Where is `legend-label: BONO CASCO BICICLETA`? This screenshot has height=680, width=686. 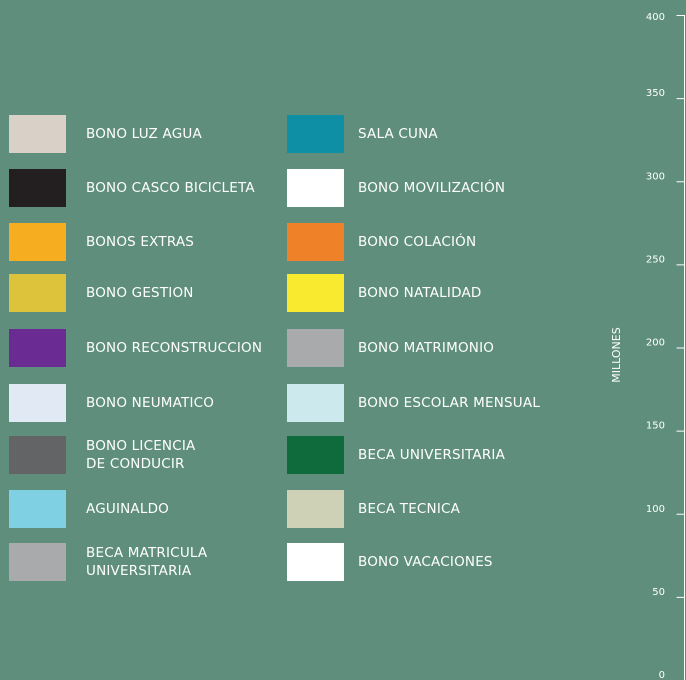
legend-label: BONO CASCO BICICLETA is located at coordinates (170, 188).